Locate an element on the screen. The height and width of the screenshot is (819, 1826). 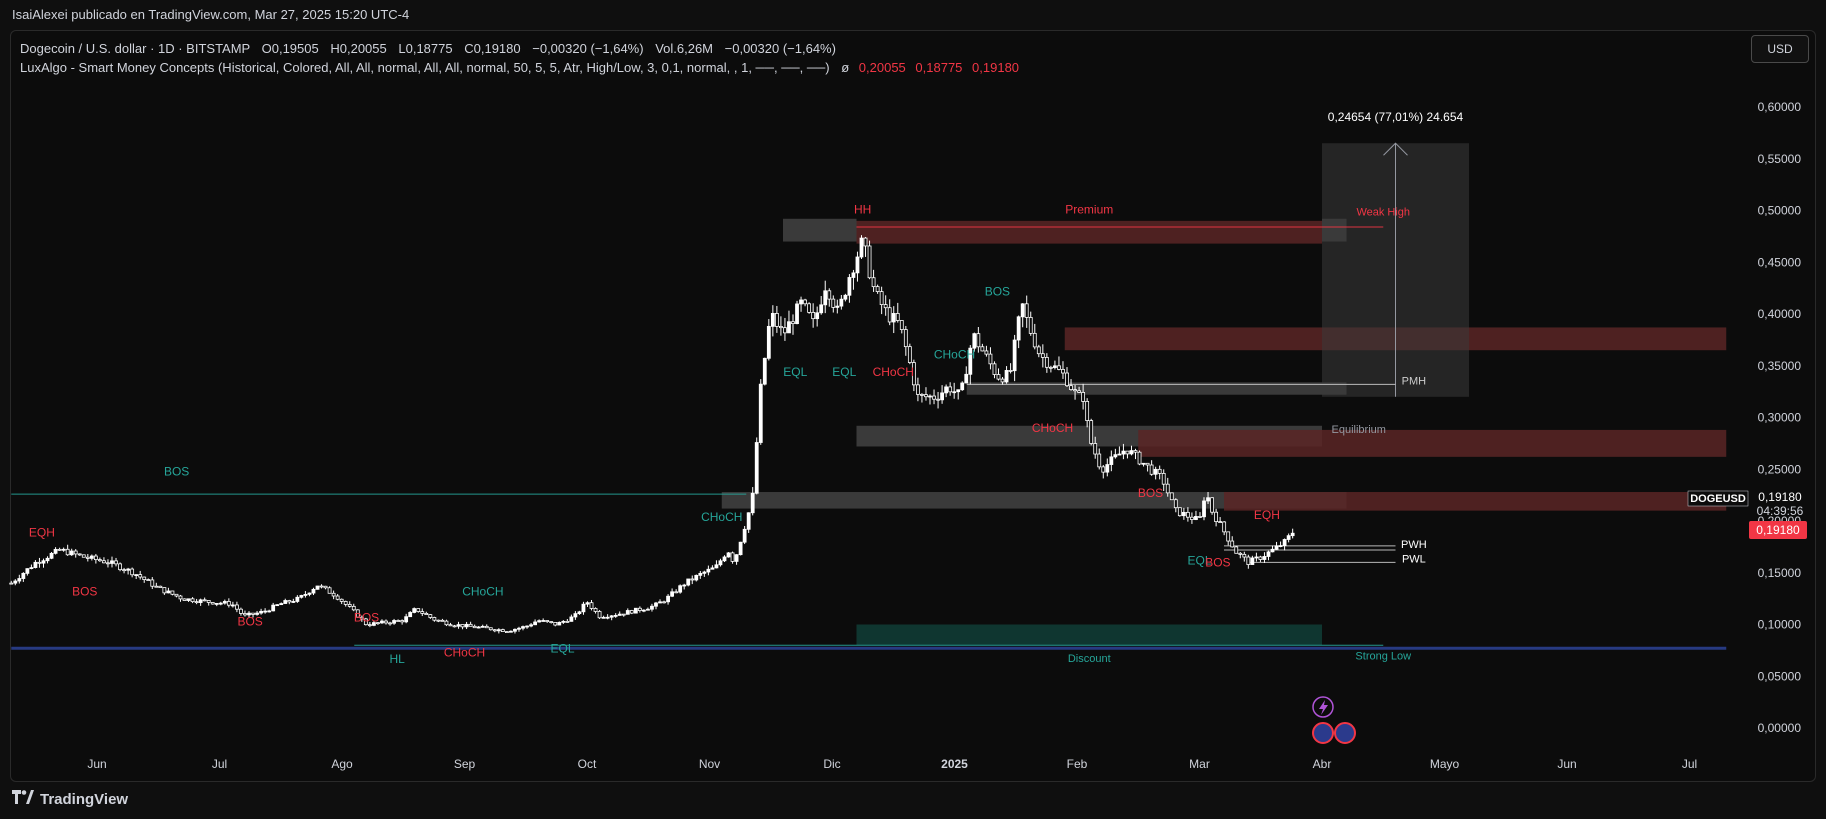
zone-hh-box is located at coordinates (820, 230).